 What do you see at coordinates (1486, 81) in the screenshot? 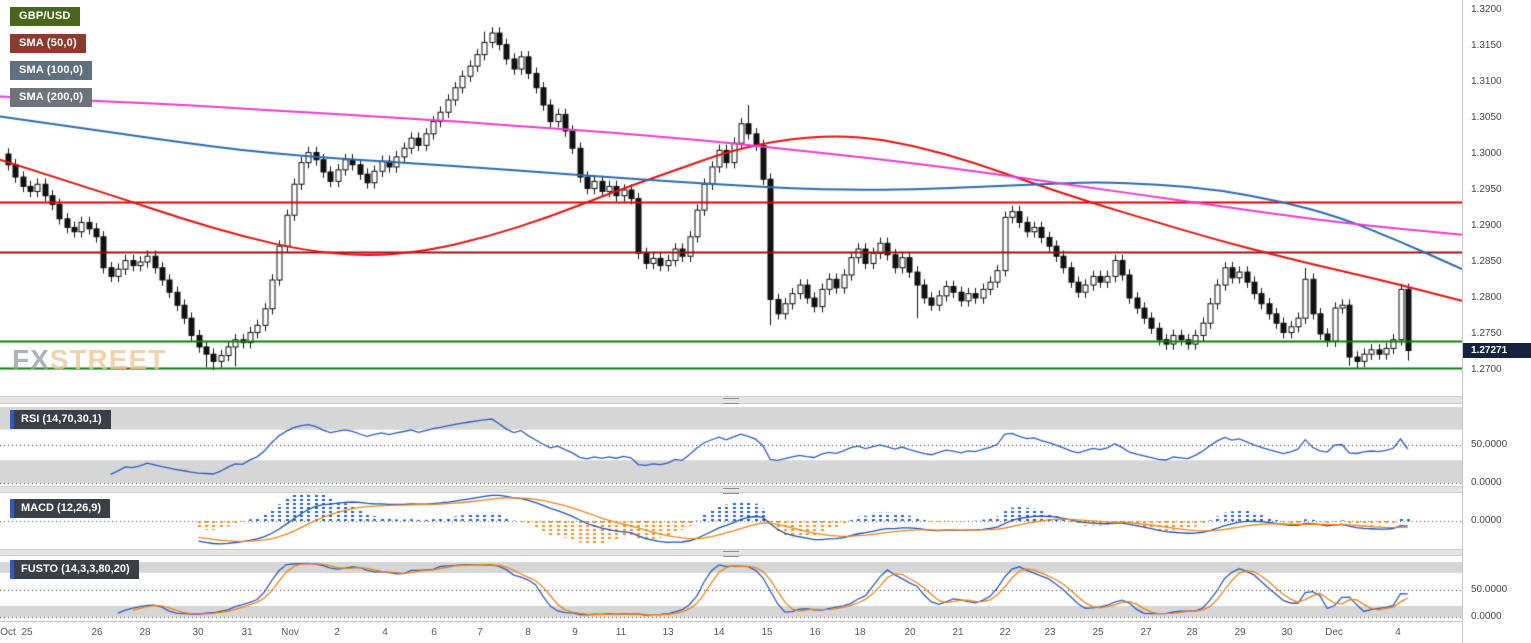
I see `price-tick-label: 1.3100` at bounding box center [1486, 81].